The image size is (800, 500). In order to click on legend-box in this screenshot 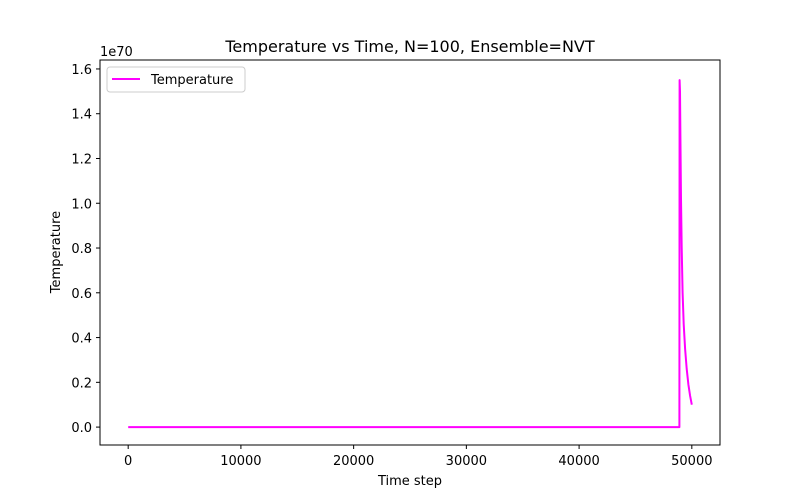, I will do `click(176, 79)`.